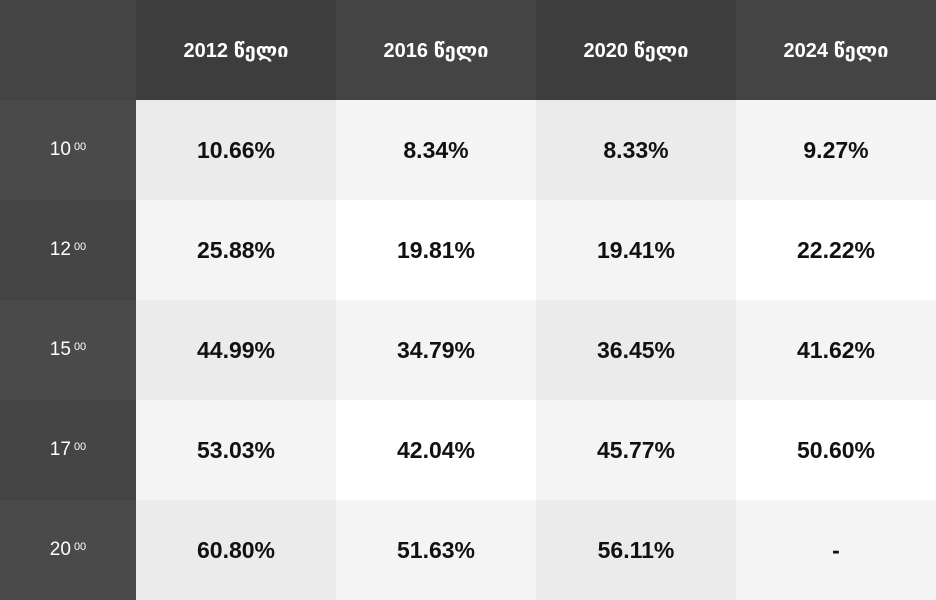 The height and width of the screenshot is (600, 936). What do you see at coordinates (836, 250) in the screenshot?
I see `table-cell: 22.22%` at bounding box center [836, 250].